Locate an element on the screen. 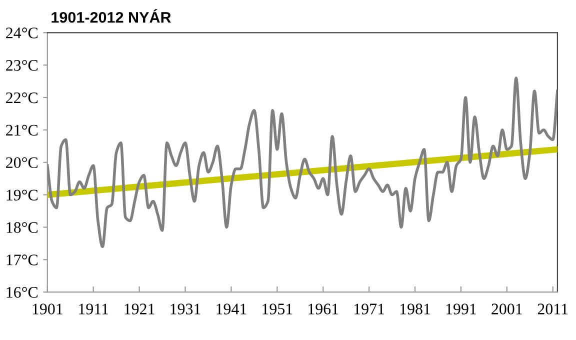  x-tick-label: 2001 is located at coordinates (507, 309).